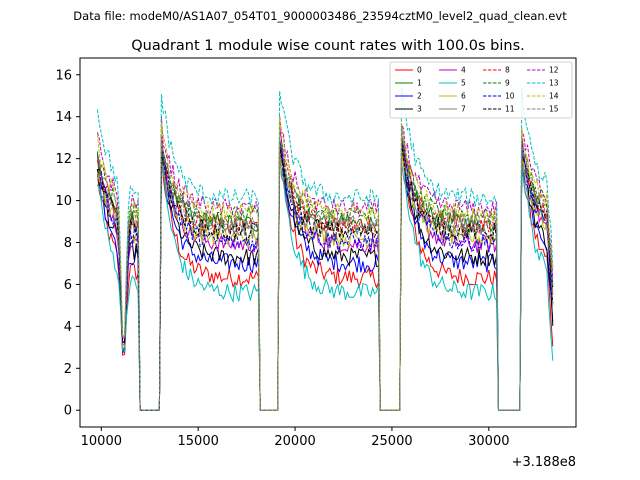 The height and width of the screenshot is (480, 640). What do you see at coordinates (68, 285) in the screenshot?
I see `y-tick-label: 6` at bounding box center [68, 285].